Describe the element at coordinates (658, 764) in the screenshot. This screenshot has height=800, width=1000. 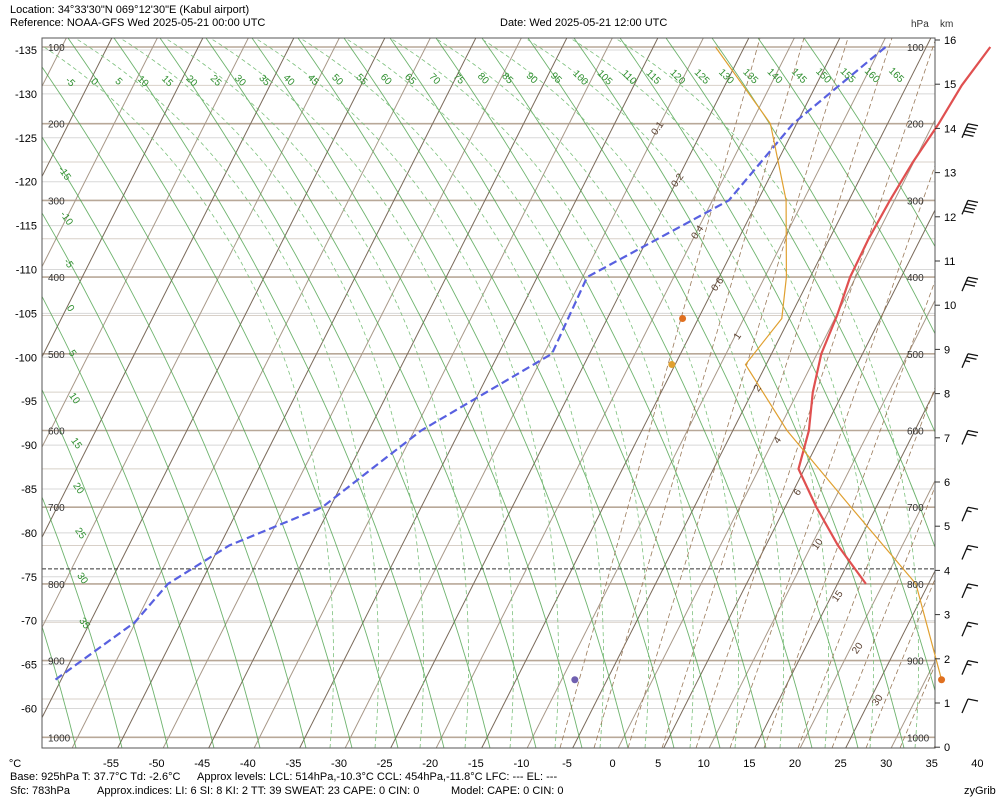
I see `x-tick-label: 5` at that location.